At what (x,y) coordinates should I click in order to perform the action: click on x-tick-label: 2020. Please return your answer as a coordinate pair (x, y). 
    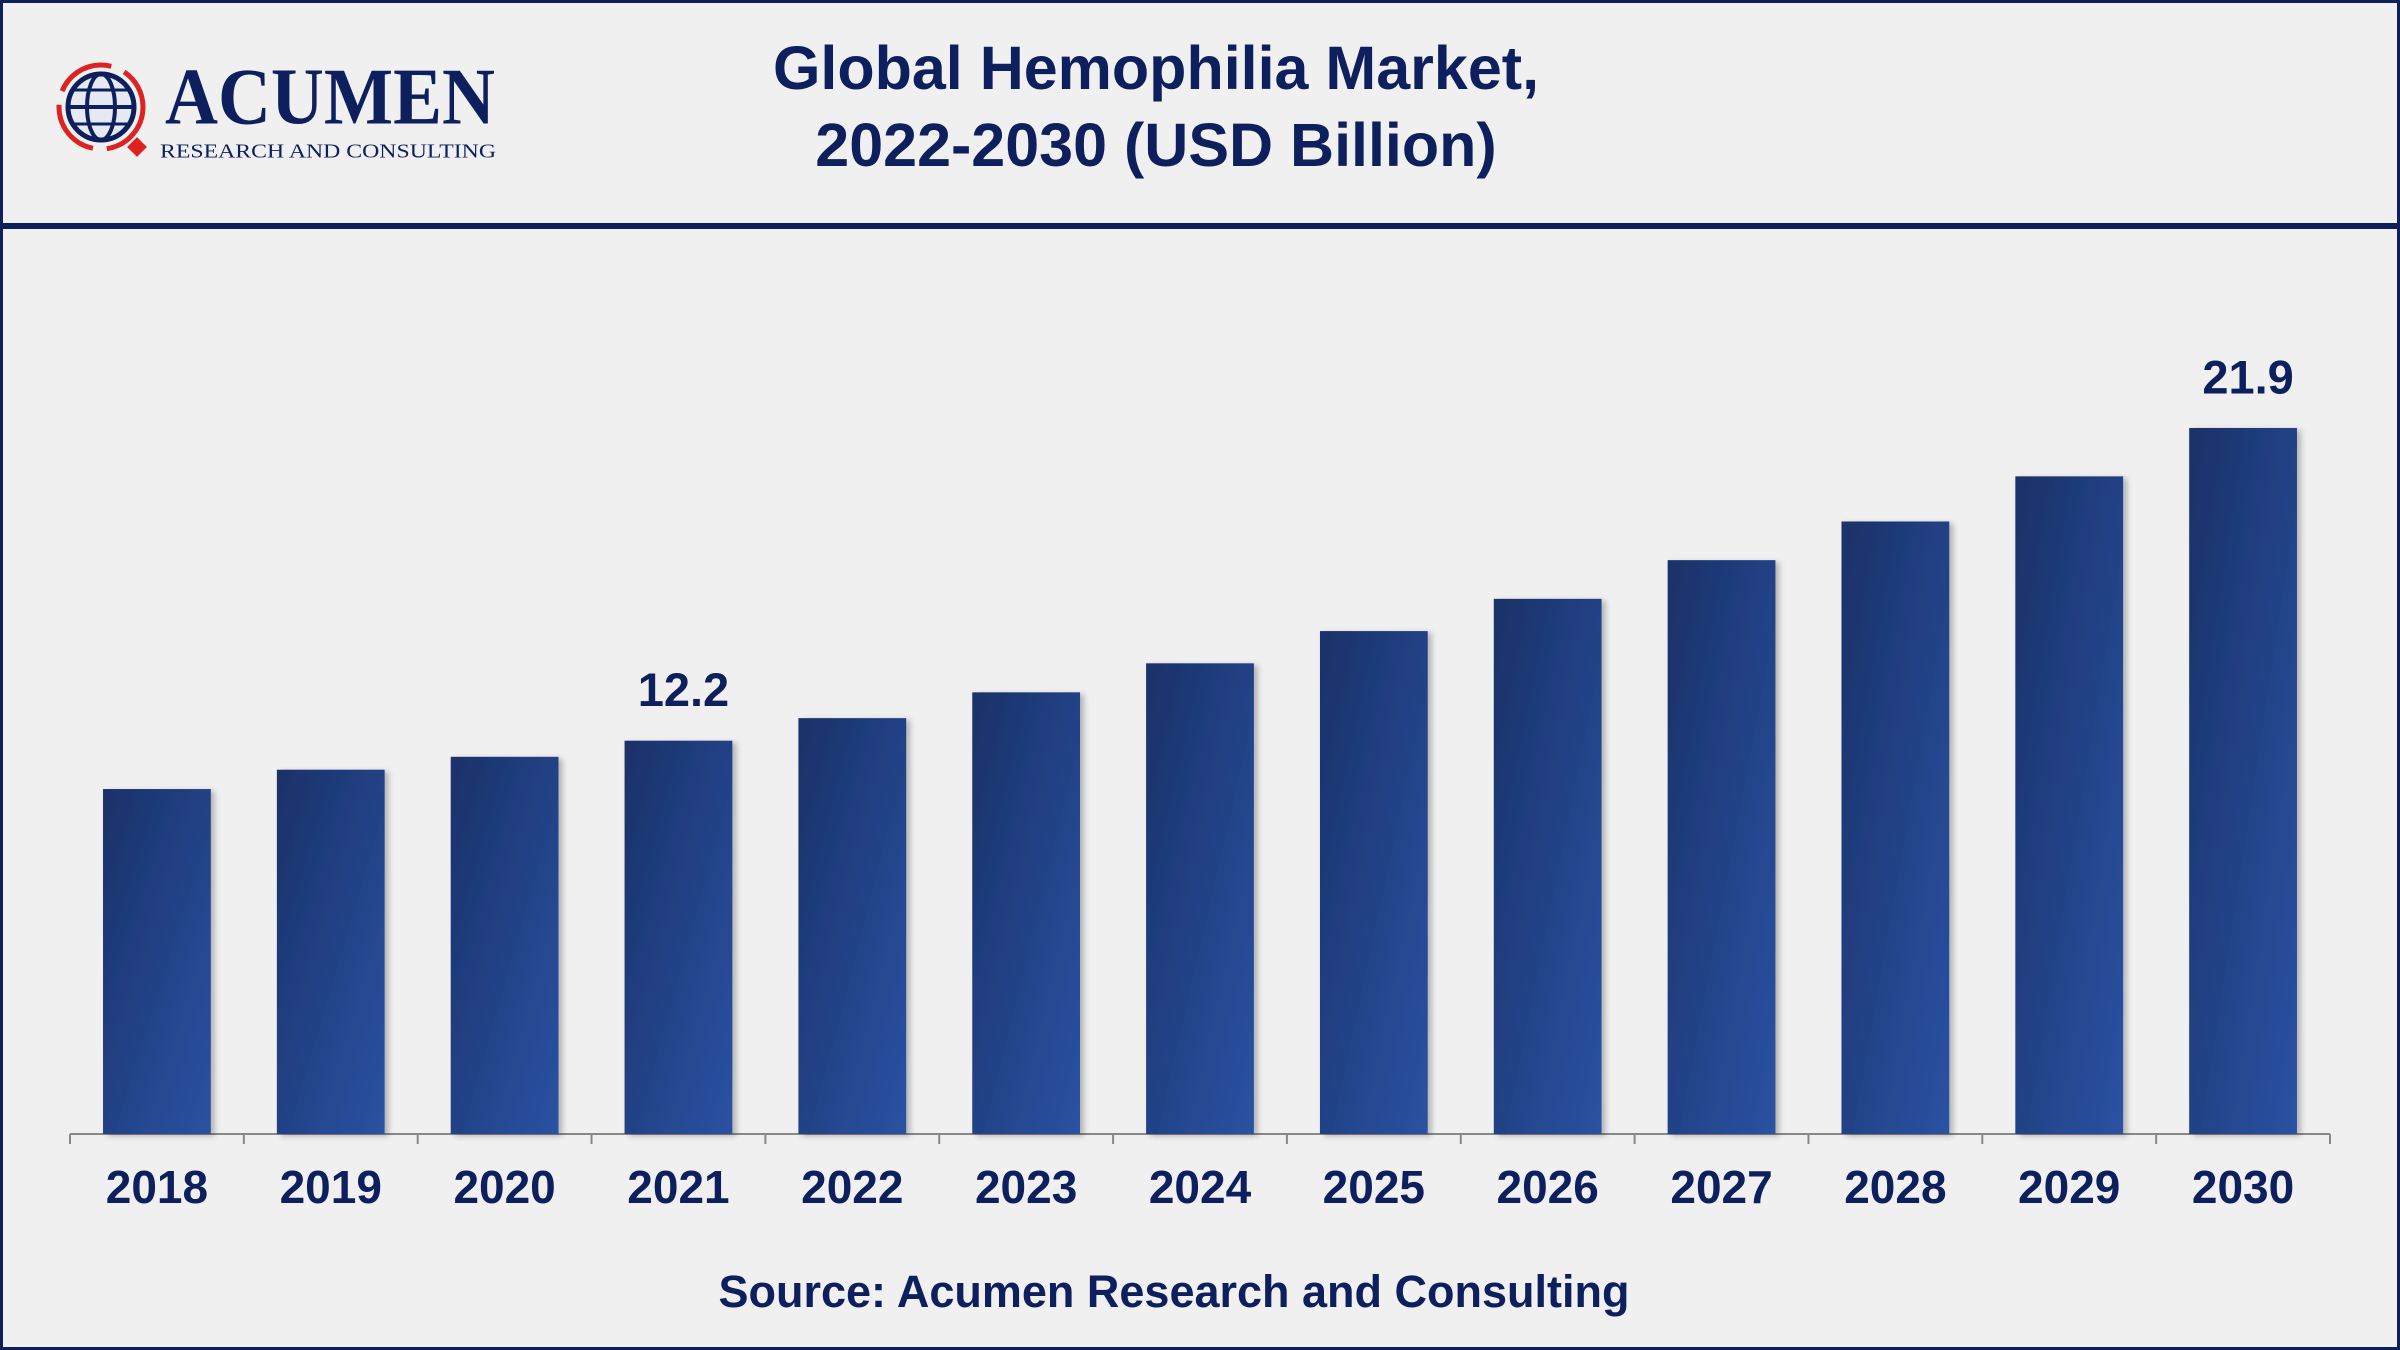
    Looking at the image, I should click on (504, 1187).